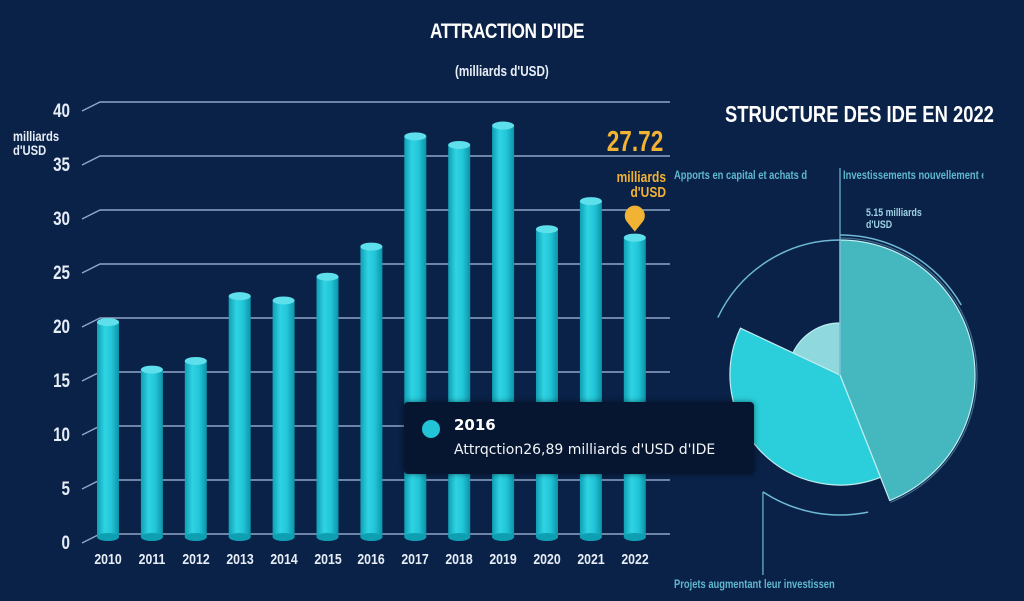 The height and width of the screenshot is (601, 1024). Describe the element at coordinates (634, 218) in the screenshot. I see `location-pin-icon` at that location.